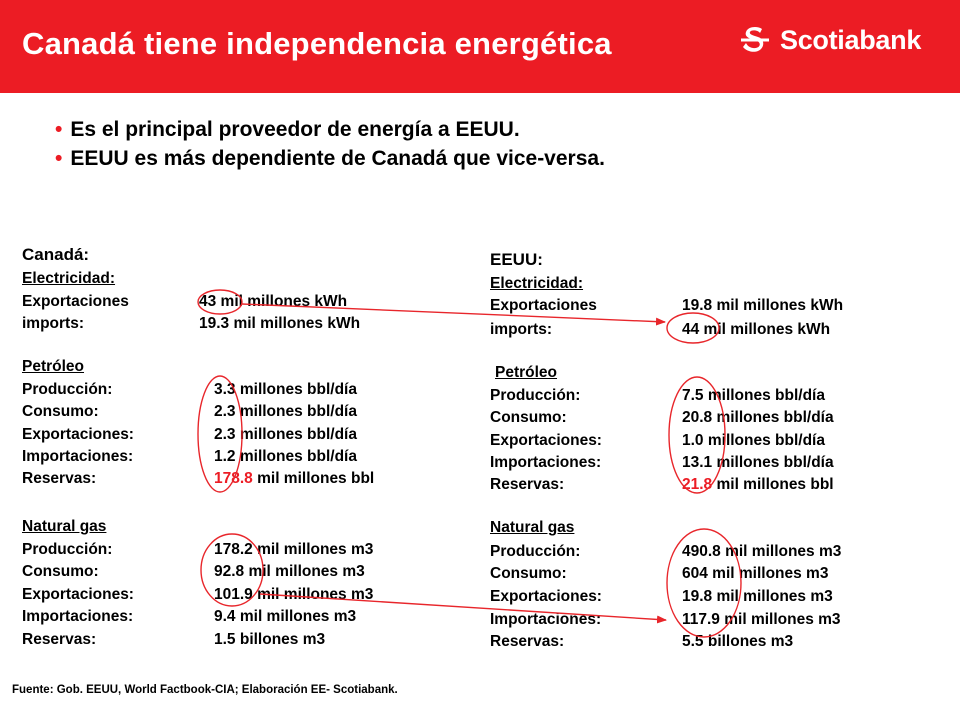 This screenshot has width=960, height=720. What do you see at coordinates (53, 366) in the screenshot?
I see `canada-petroleo-title: Petróleo` at bounding box center [53, 366].